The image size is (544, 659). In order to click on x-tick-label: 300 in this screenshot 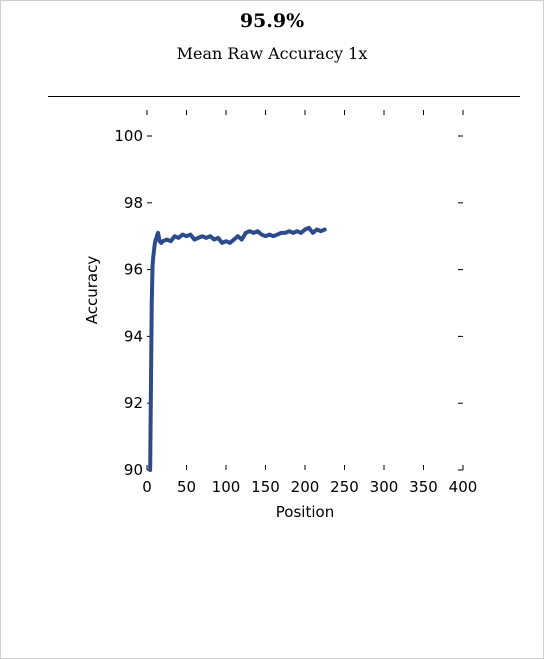, I will do `click(384, 487)`.